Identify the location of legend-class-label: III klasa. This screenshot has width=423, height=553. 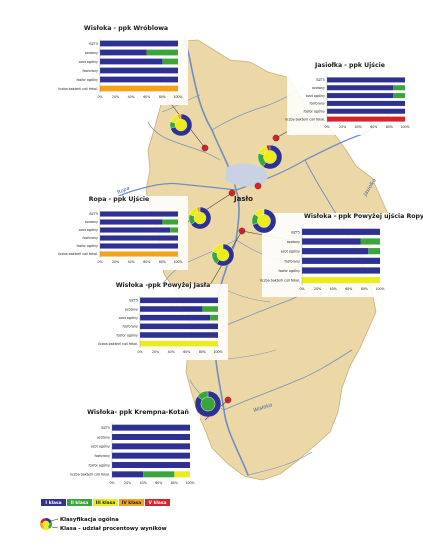
(105, 503).